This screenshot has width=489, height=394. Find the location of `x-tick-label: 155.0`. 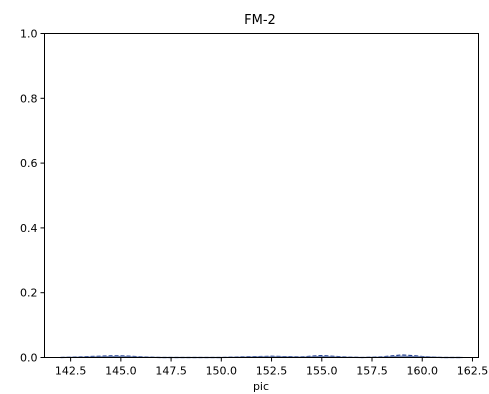

x-tick-label: 155.0 is located at coordinates (322, 371).